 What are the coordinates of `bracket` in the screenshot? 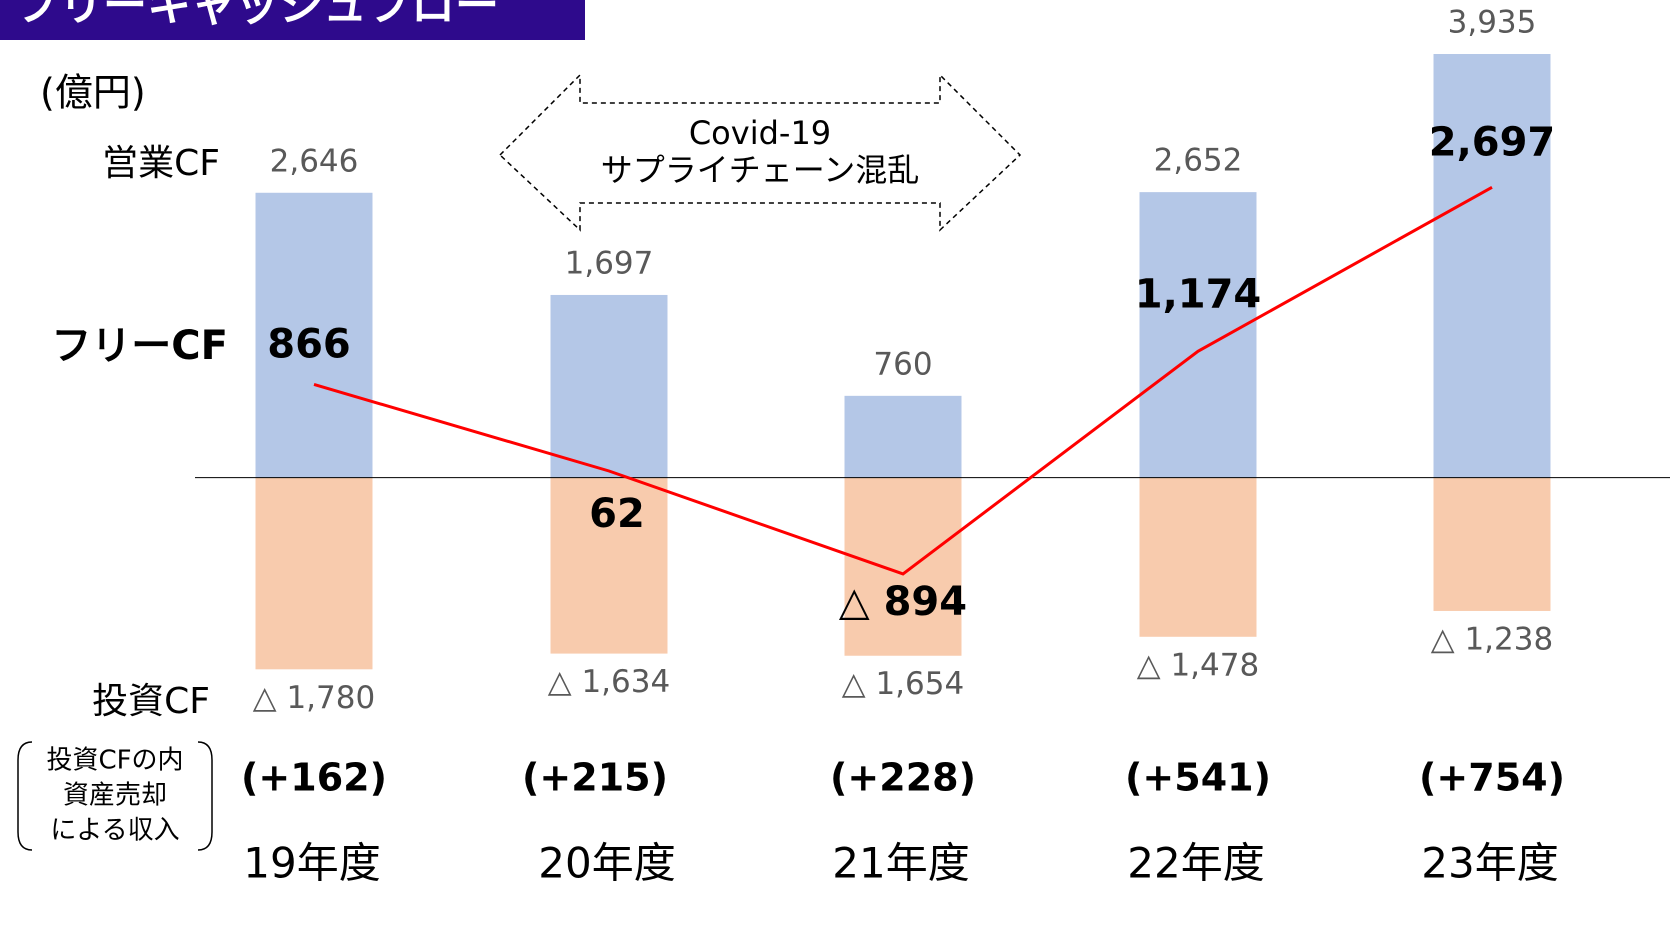 It's located at (115, 796).